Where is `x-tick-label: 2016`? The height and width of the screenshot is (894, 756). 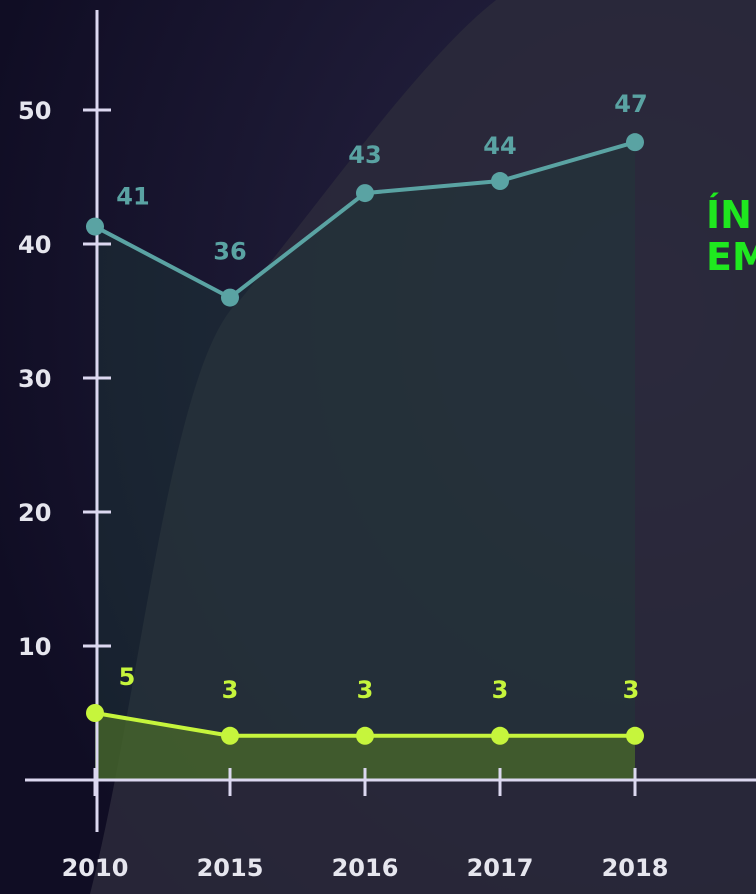
x-tick-label: 2016 is located at coordinates (365, 868).